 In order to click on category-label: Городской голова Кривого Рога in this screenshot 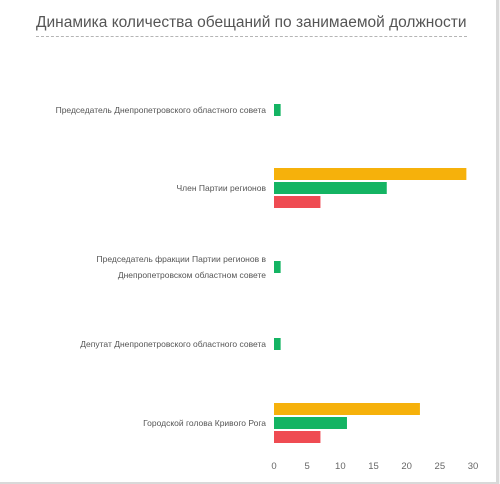, I will do `click(204, 423)`.